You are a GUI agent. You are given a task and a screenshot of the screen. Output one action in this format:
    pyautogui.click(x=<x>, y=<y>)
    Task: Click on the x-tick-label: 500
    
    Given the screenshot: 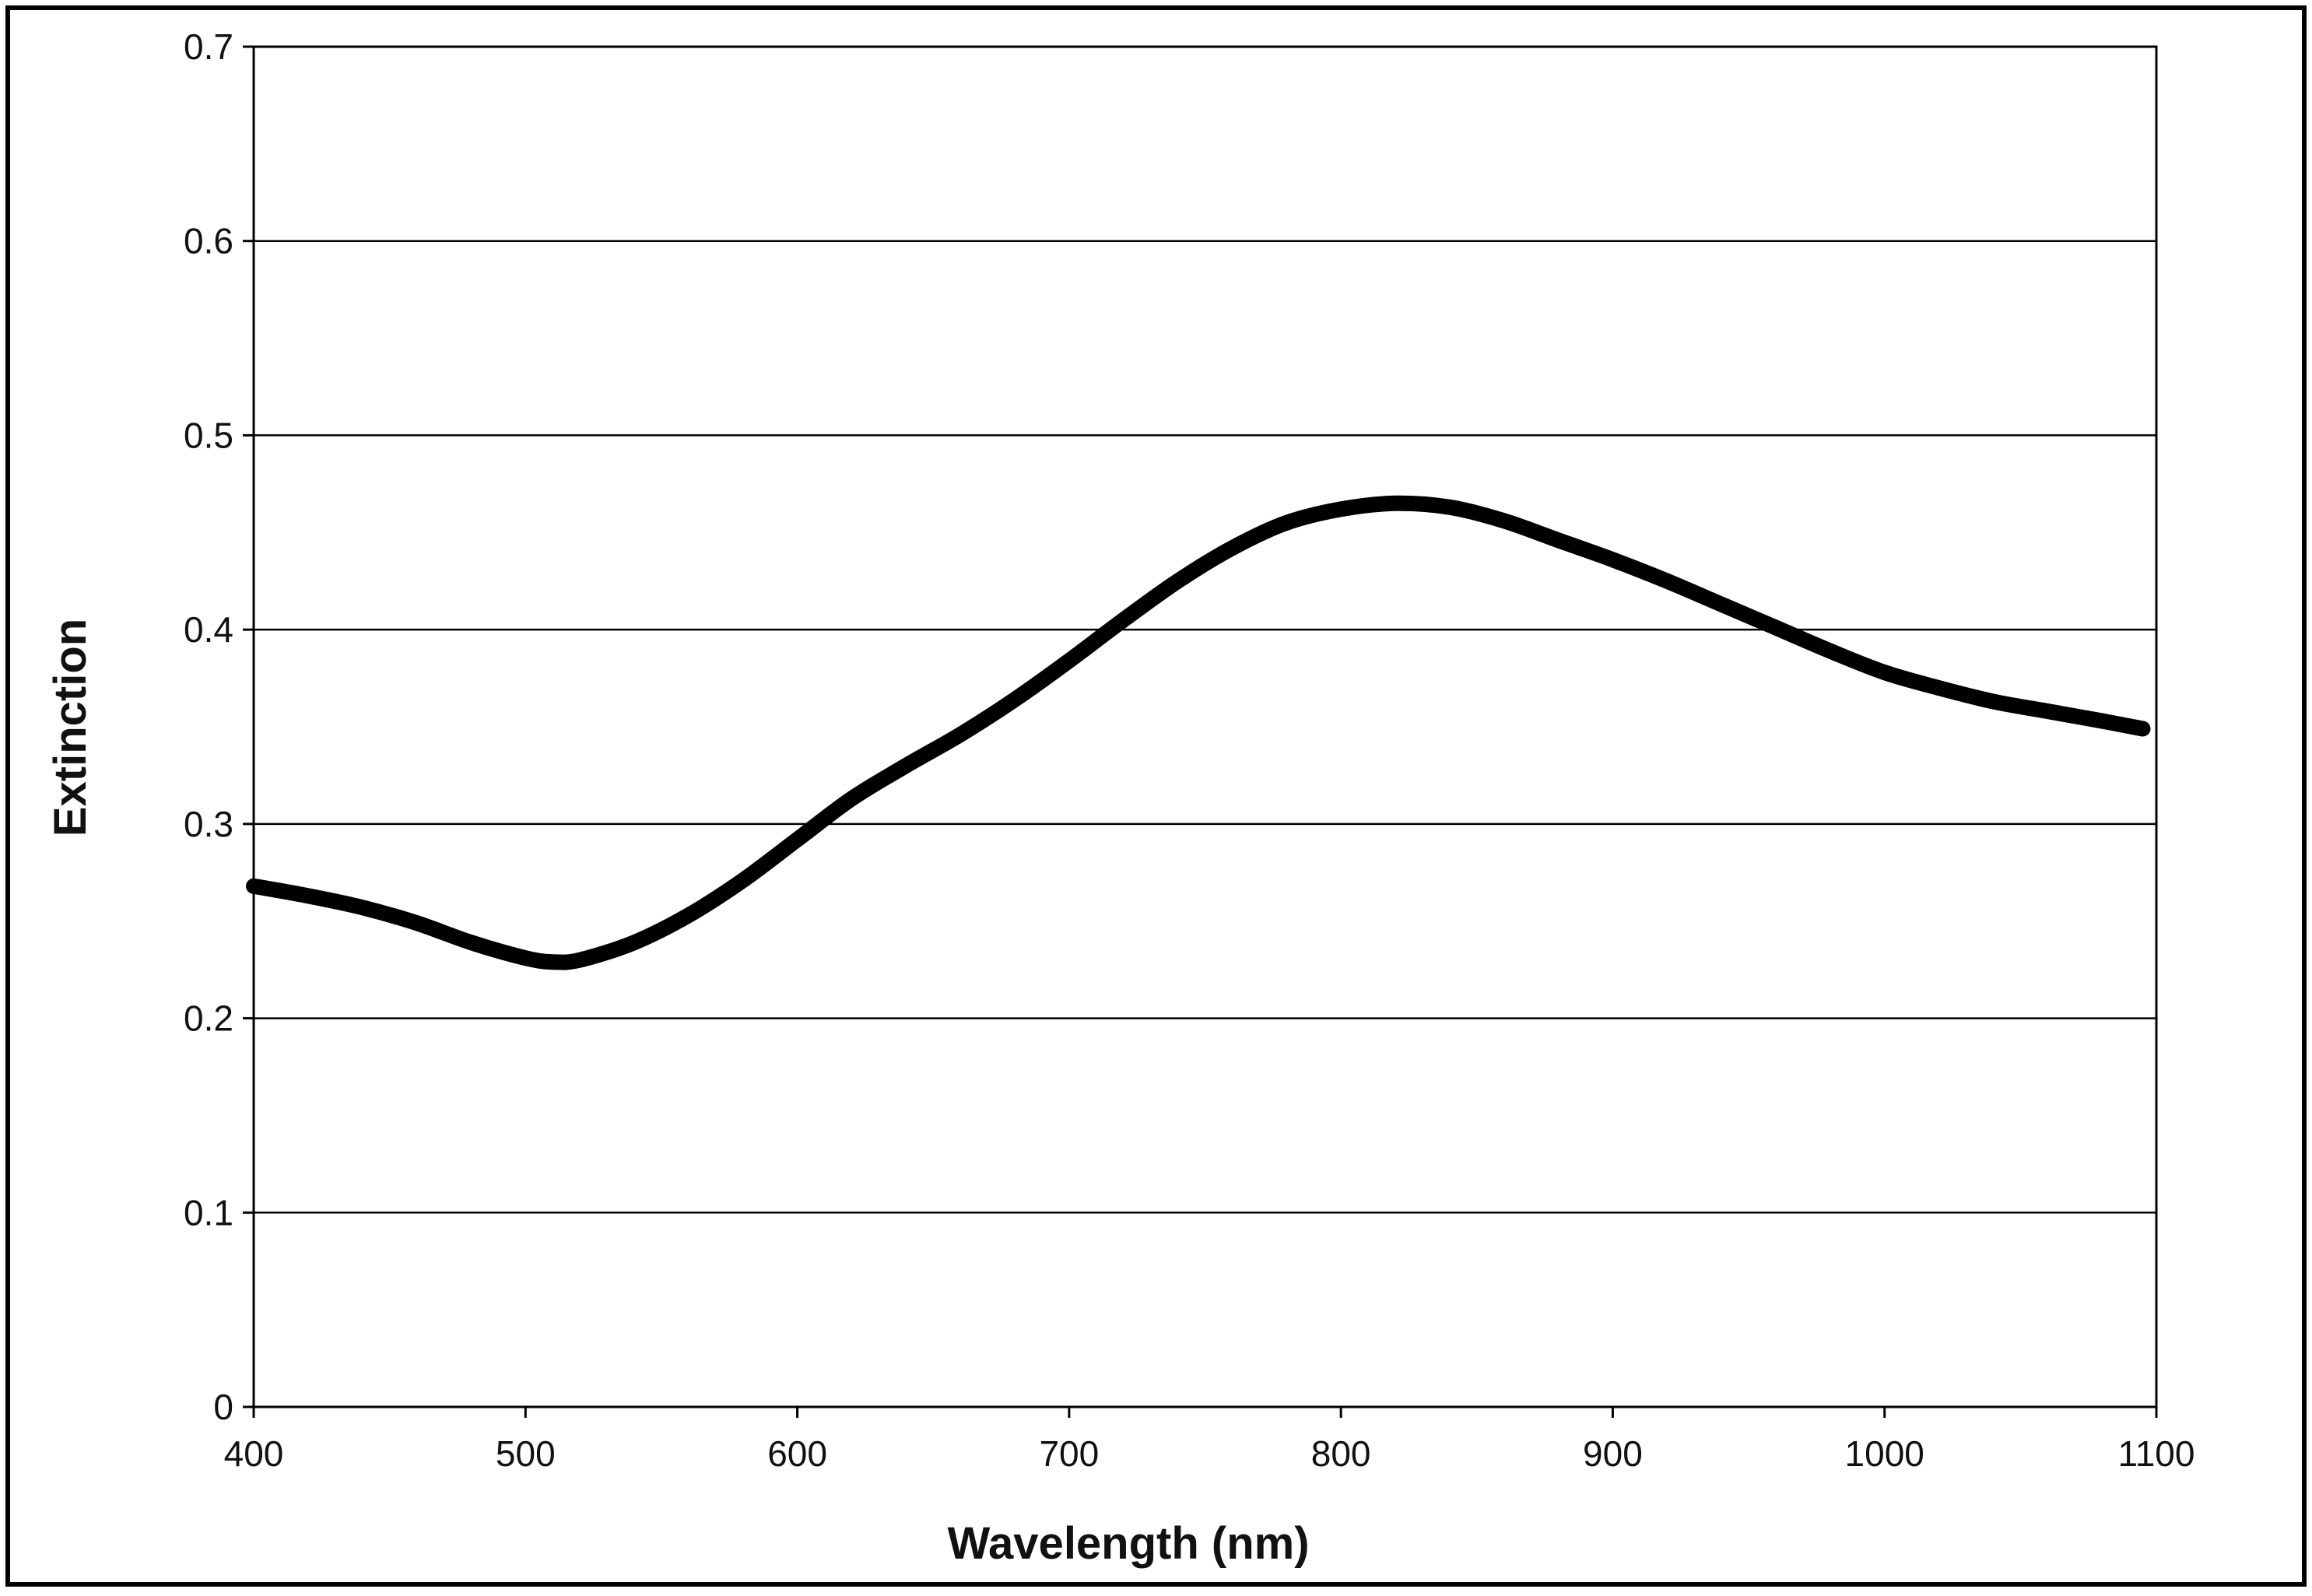 What is the action you would take?
    pyautogui.click(x=526, y=1454)
    